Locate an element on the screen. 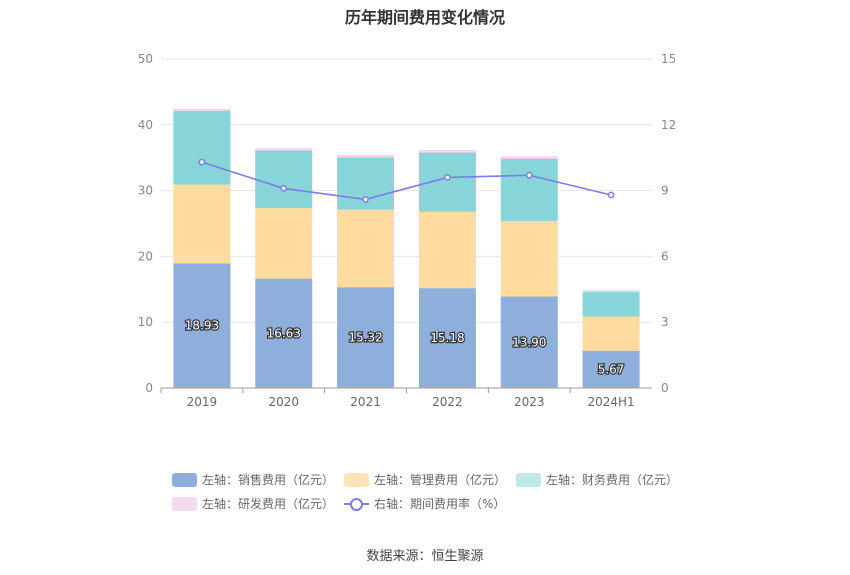 This screenshot has height=575, width=850. legend-label-sales: 左轴：销售费用（亿元） is located at coordinates (268, 480).